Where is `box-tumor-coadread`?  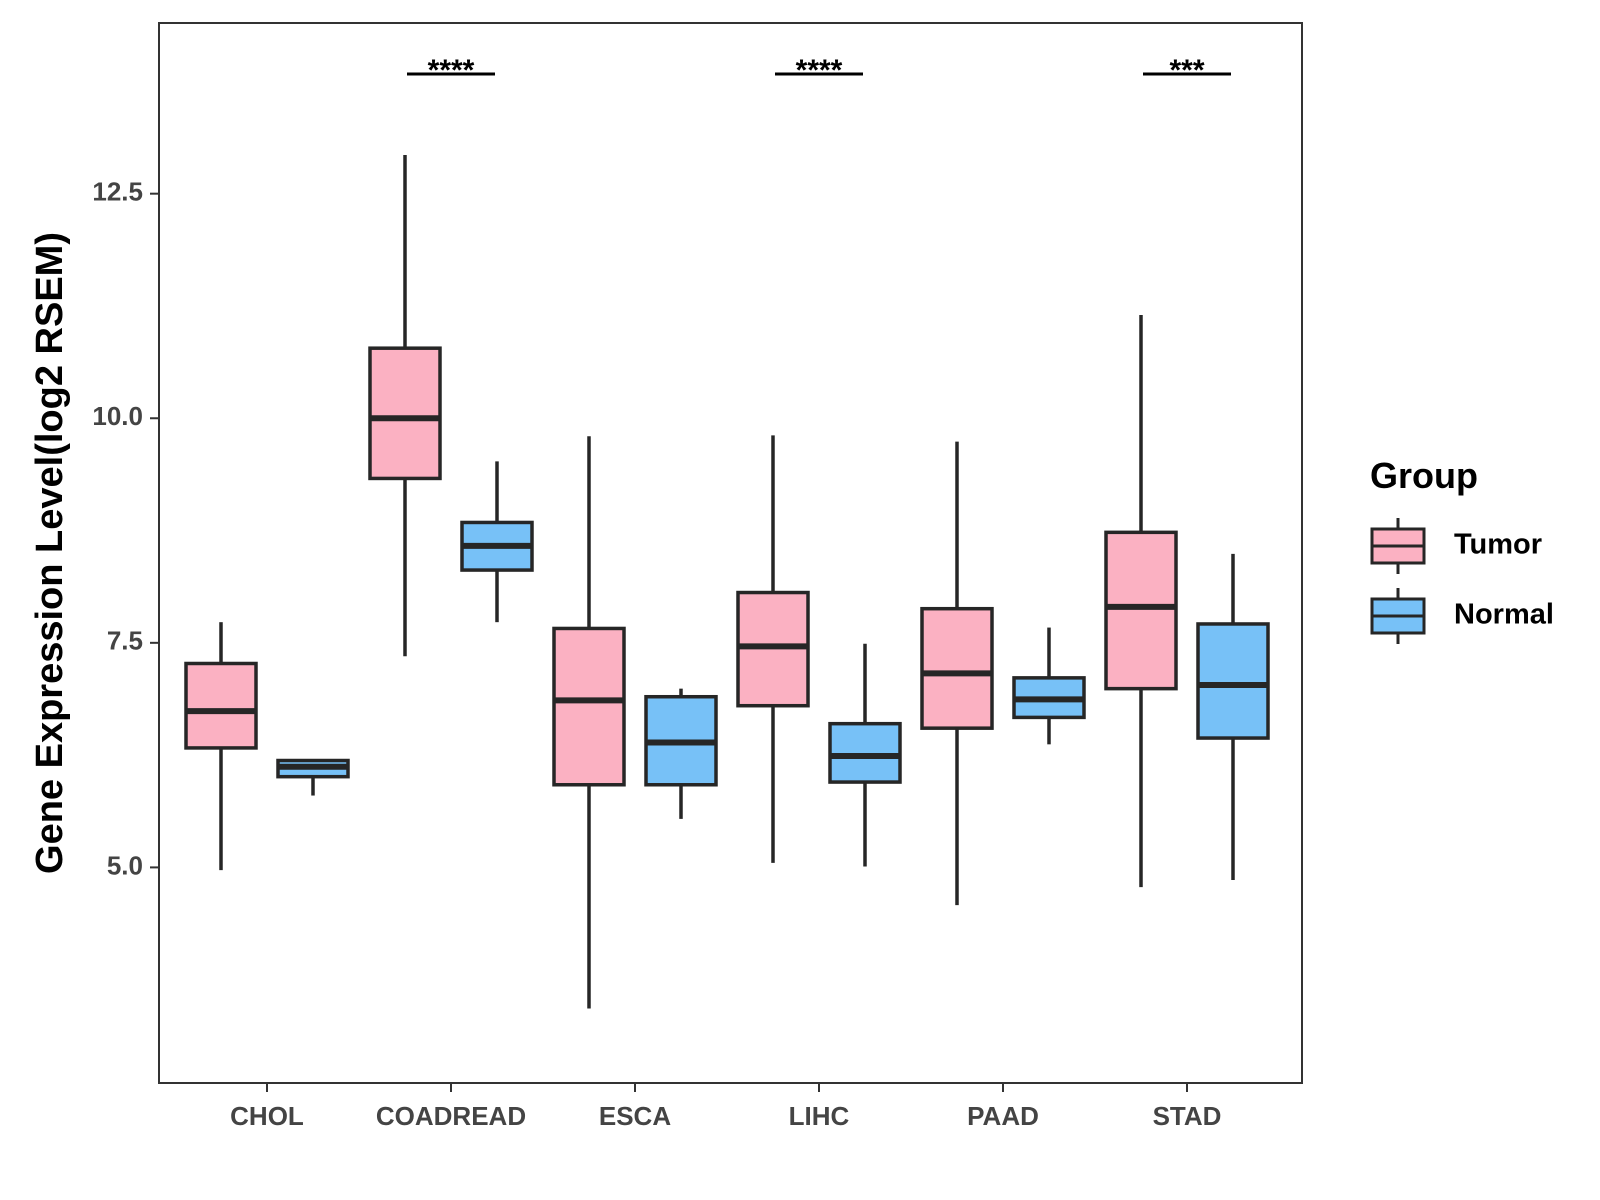
box-tumor-coadread is located at coordinates (405, 406).